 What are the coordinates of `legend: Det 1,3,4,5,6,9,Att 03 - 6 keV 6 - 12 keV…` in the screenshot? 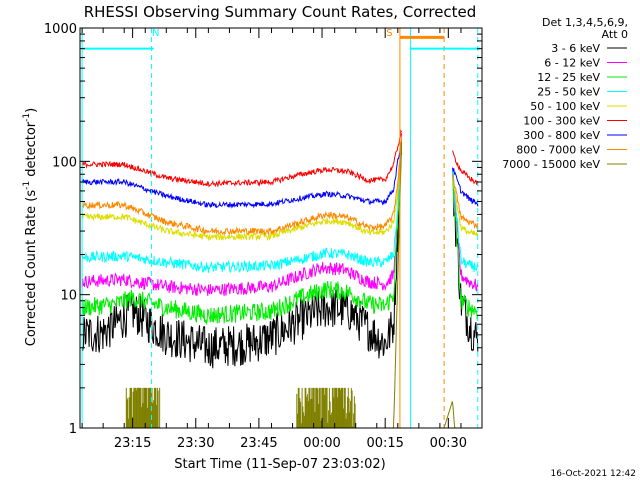 It's located at (565, 93).